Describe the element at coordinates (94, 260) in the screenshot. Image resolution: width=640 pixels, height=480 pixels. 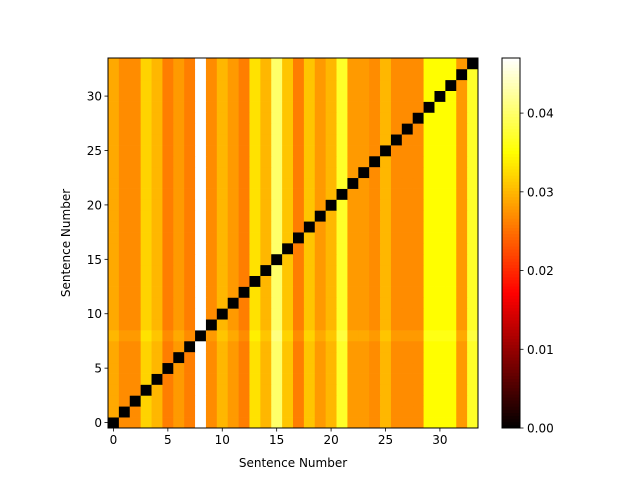
I see `y-tick-label: 15` at that location.